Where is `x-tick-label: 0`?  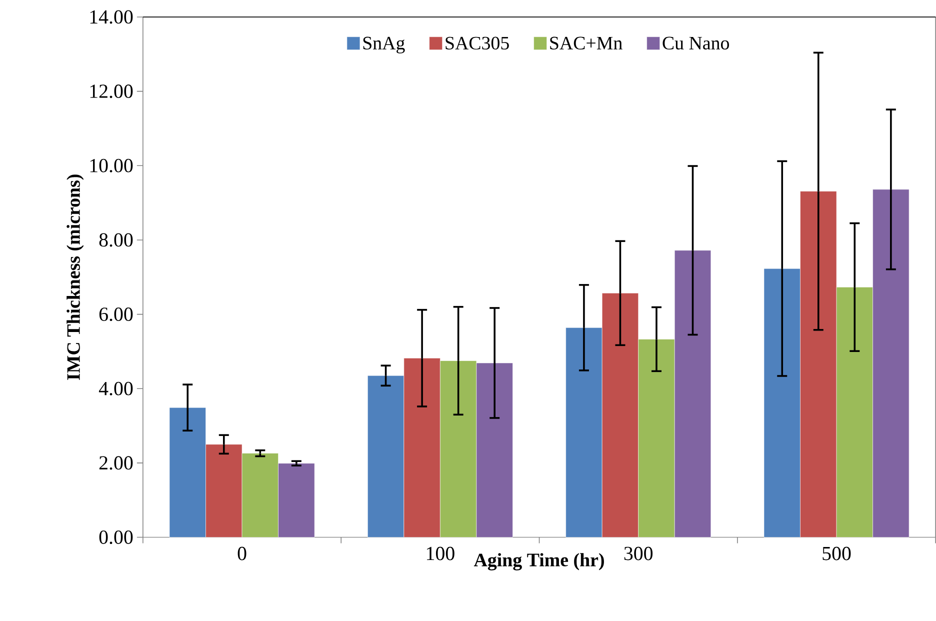 x-tick-label: 0 is located at coordinates (242, 553).